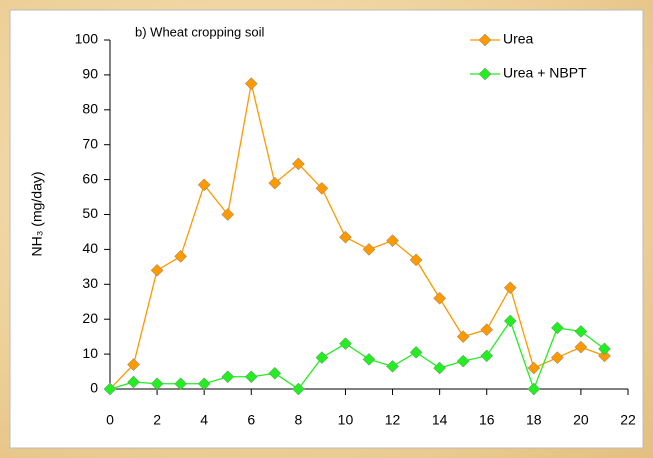 The image size is (653, 458). I want to click on y-tick-label: 40, so click(90, 248).